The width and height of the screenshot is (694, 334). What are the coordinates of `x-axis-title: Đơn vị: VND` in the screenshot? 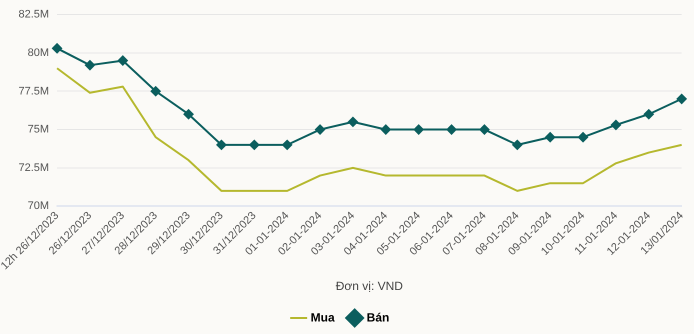 It's located at (370, 286).